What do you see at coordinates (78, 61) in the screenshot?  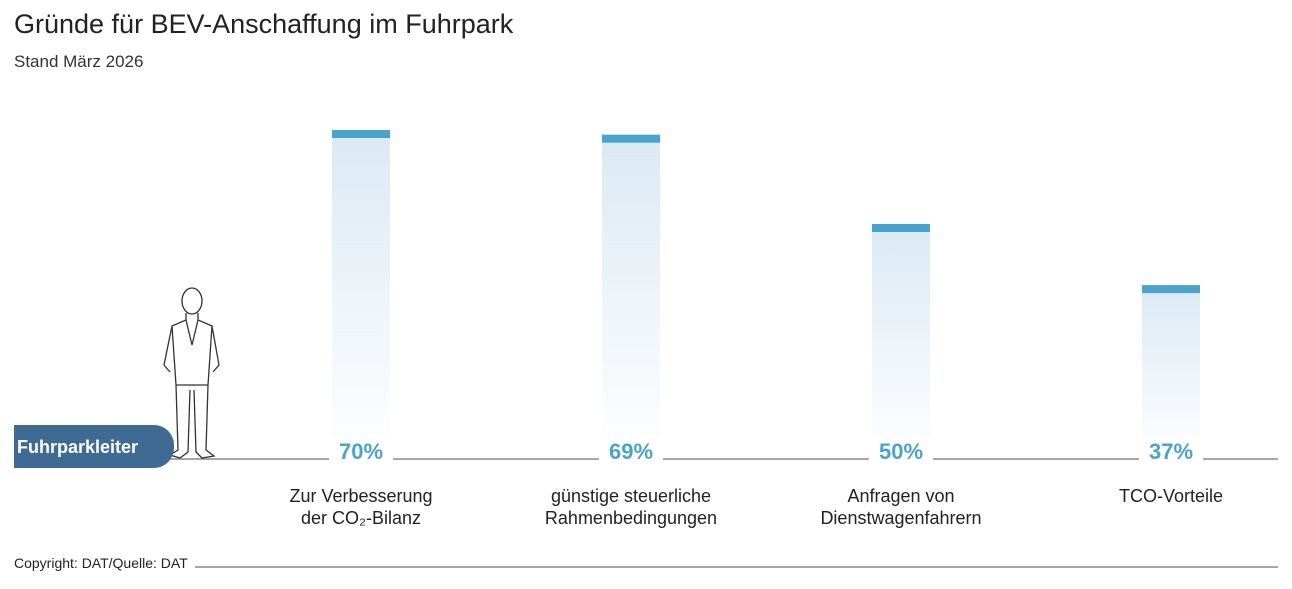 I see `chart-subtitle: Stand März 2026` at bounding box center [78, 61].